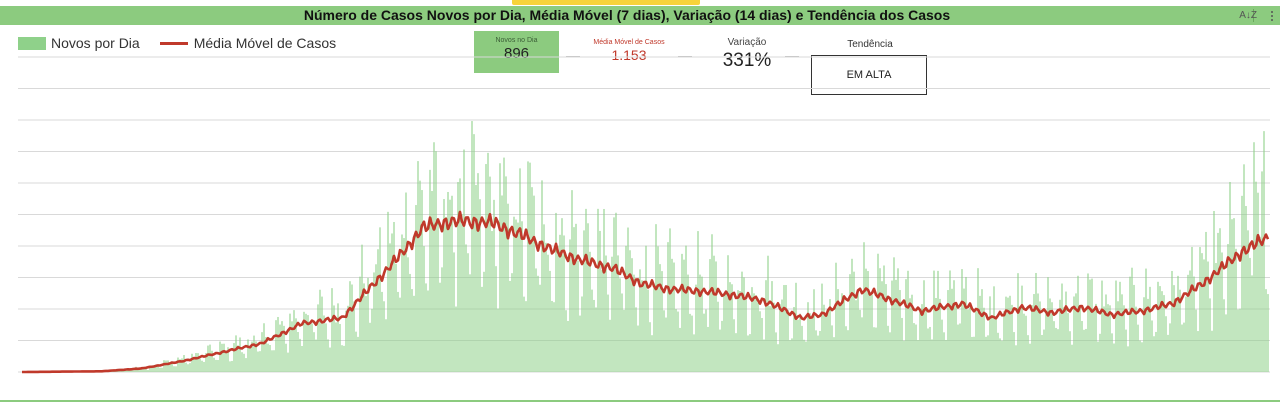  I want to click on sort-az-icon: A↓Z, so click(1248, 15).